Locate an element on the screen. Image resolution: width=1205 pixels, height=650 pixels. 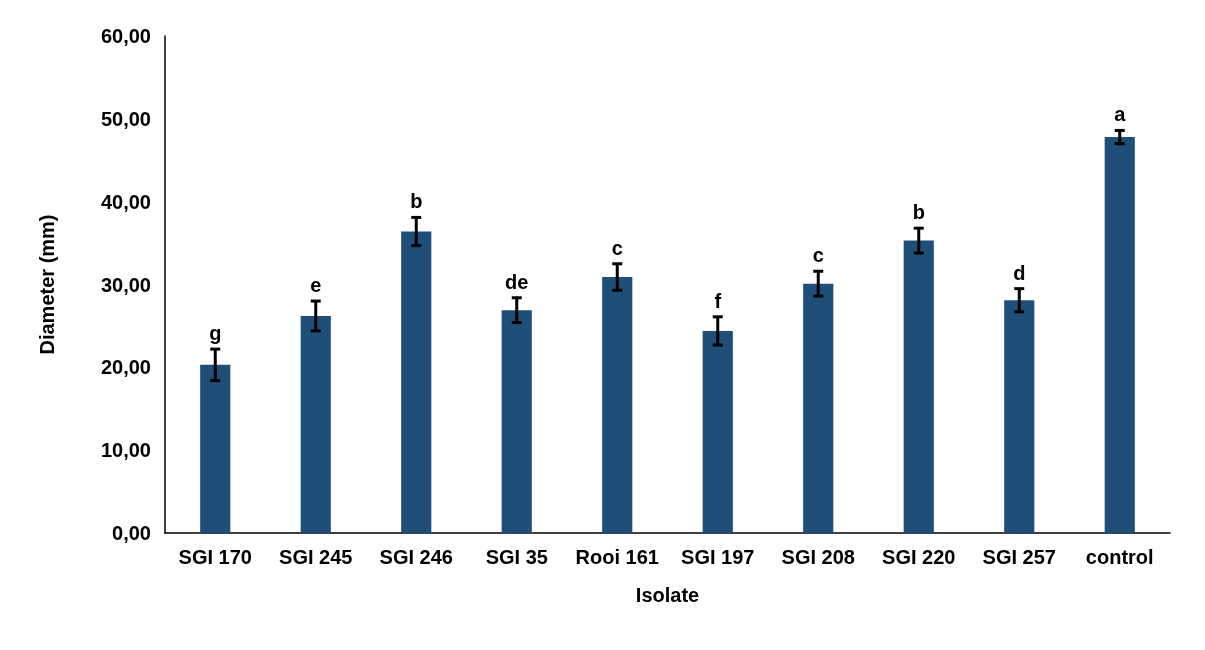
y-tick-label: 0,00 is located at coordinates (131, 533).